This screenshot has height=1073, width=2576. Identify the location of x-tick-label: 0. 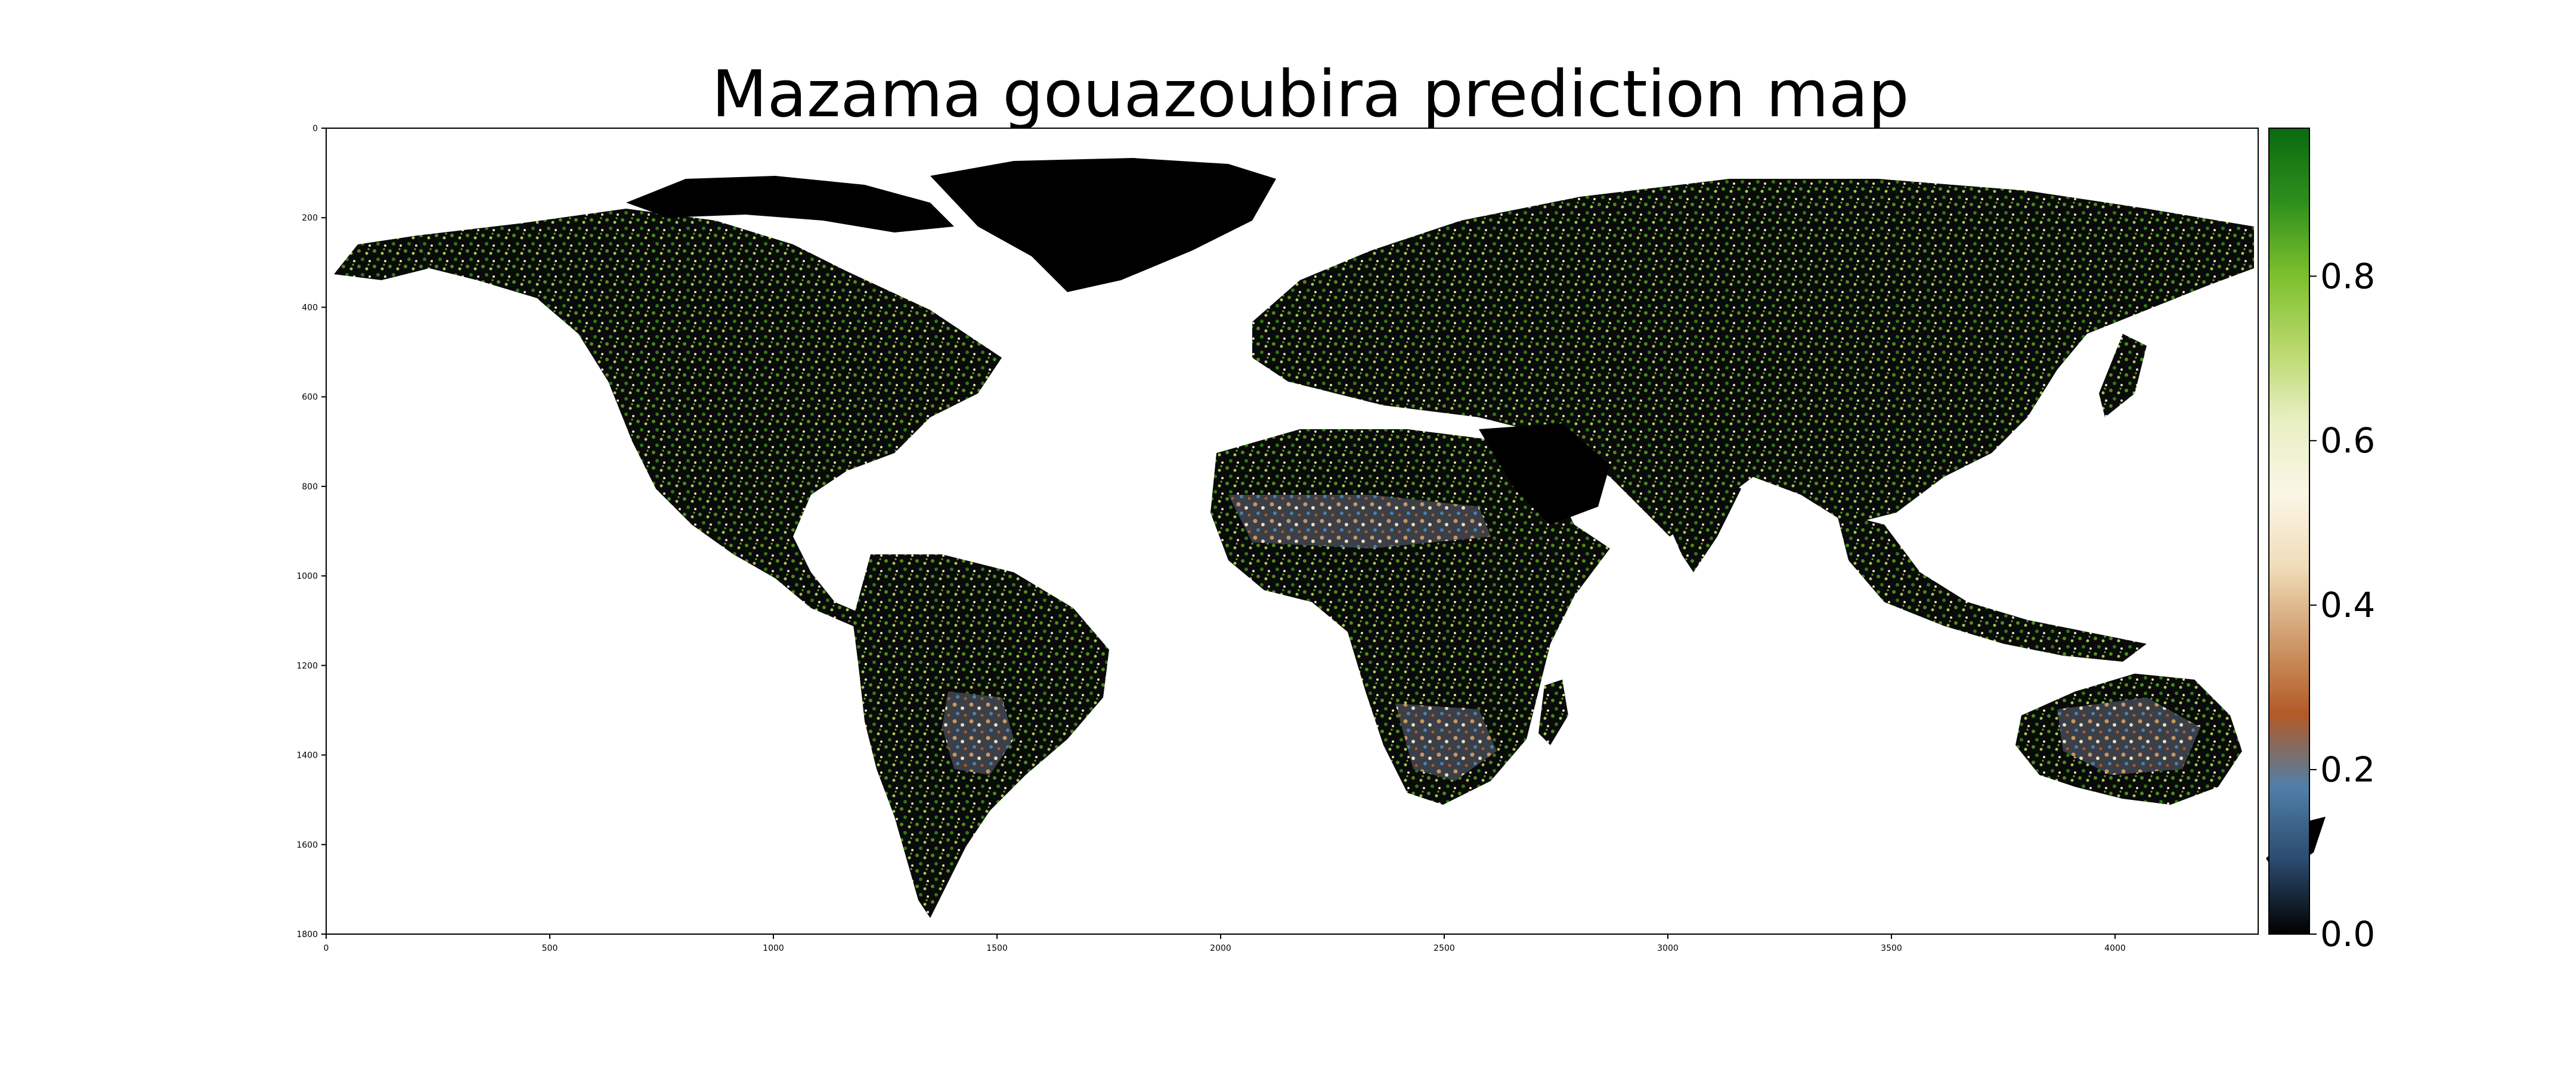
(327, 948).